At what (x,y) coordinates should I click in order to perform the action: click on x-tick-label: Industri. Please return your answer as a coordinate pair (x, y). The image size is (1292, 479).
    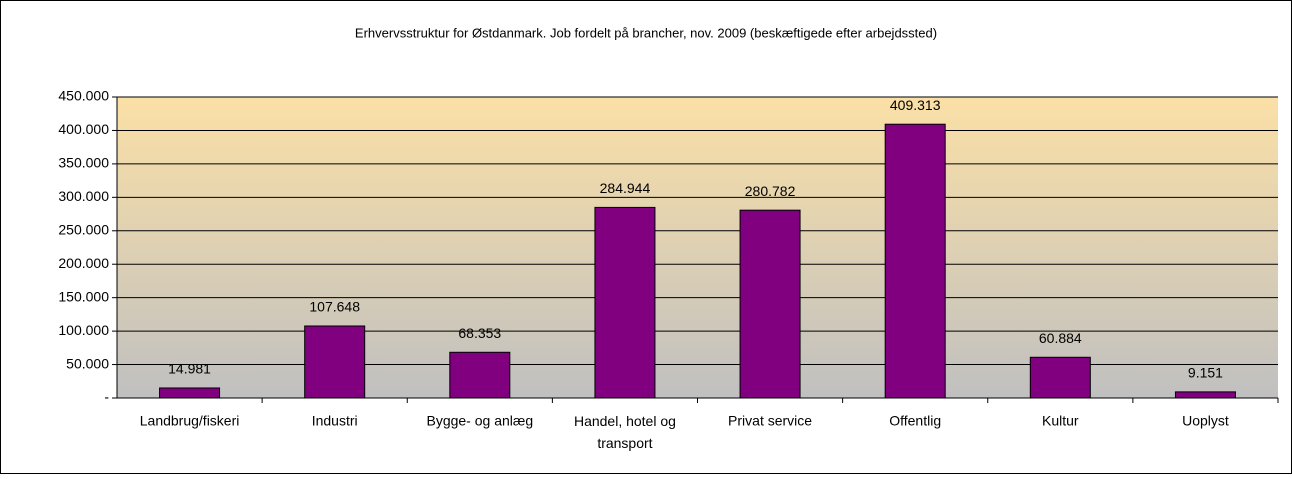
    Looking at the image, I should click on (335, 421).